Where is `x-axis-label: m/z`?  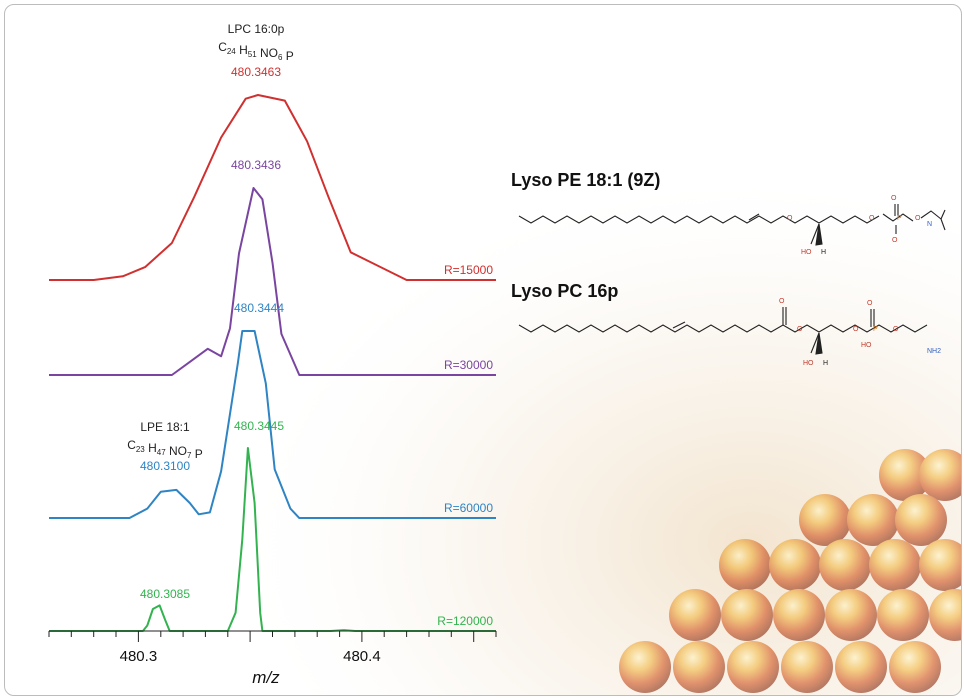 x-axis-label: m/z is located at coordinates (266, 677).